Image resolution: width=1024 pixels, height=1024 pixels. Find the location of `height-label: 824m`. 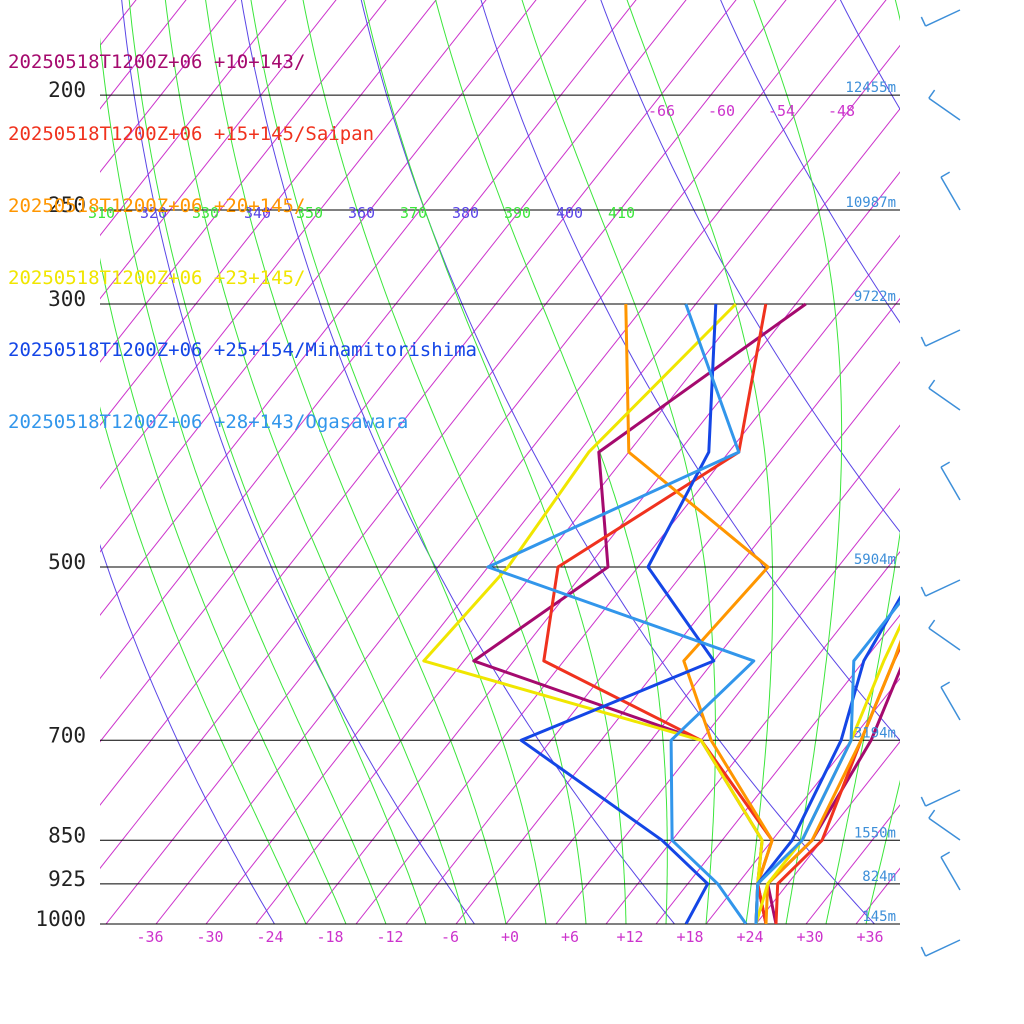

height-label: 824m is located at coordinates (879, 877).